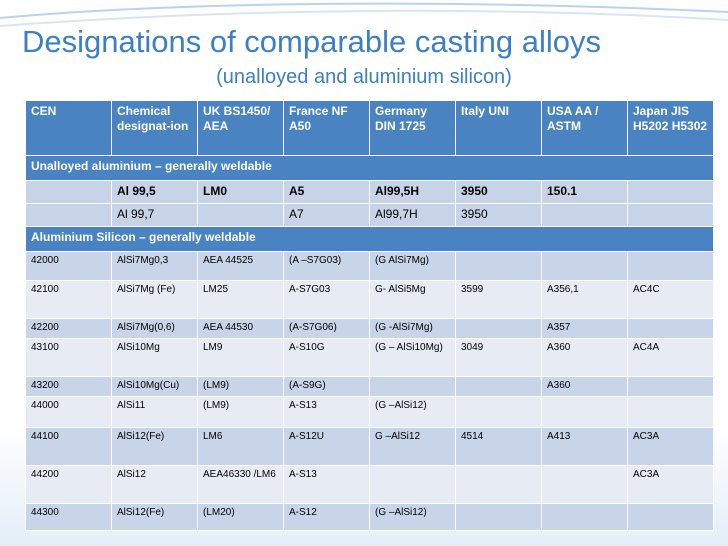  What do you see at coordinates (240, 517) in the screenshot?
I see `table-cell: (LM20)` at bounding box center [240, 517].